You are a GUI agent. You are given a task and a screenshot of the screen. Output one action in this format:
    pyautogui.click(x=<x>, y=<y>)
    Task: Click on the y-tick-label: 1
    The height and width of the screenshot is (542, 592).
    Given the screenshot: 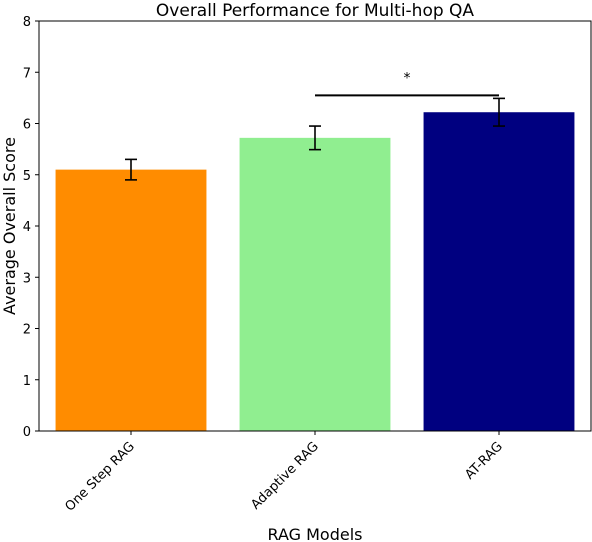 What is the action you would take?
    pyautogui.click(x=27, y=381)
    